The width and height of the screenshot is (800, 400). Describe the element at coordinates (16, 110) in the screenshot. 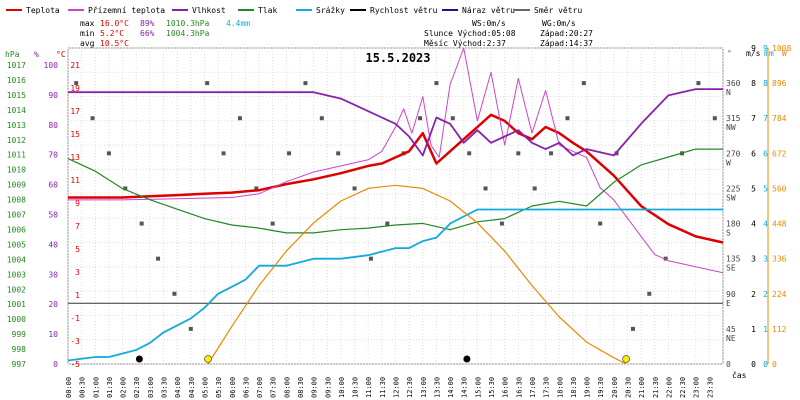

I see `axis-tick: 1014` at that location.